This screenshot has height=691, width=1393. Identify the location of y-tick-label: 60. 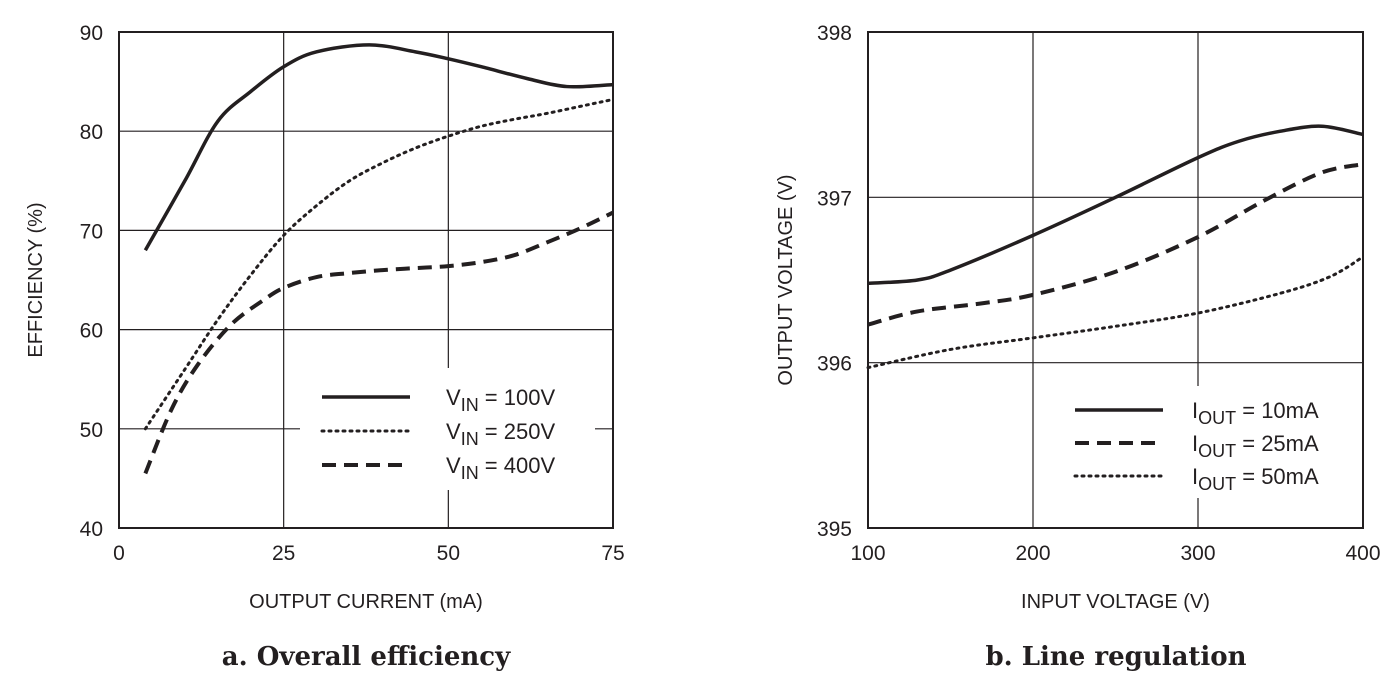
(91, 331).